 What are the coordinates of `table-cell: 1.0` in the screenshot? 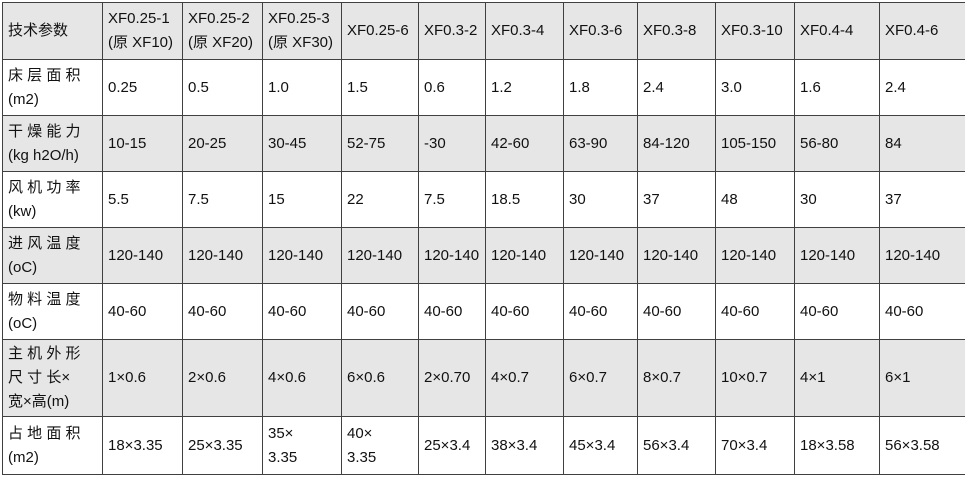 It's located at (302, 88).